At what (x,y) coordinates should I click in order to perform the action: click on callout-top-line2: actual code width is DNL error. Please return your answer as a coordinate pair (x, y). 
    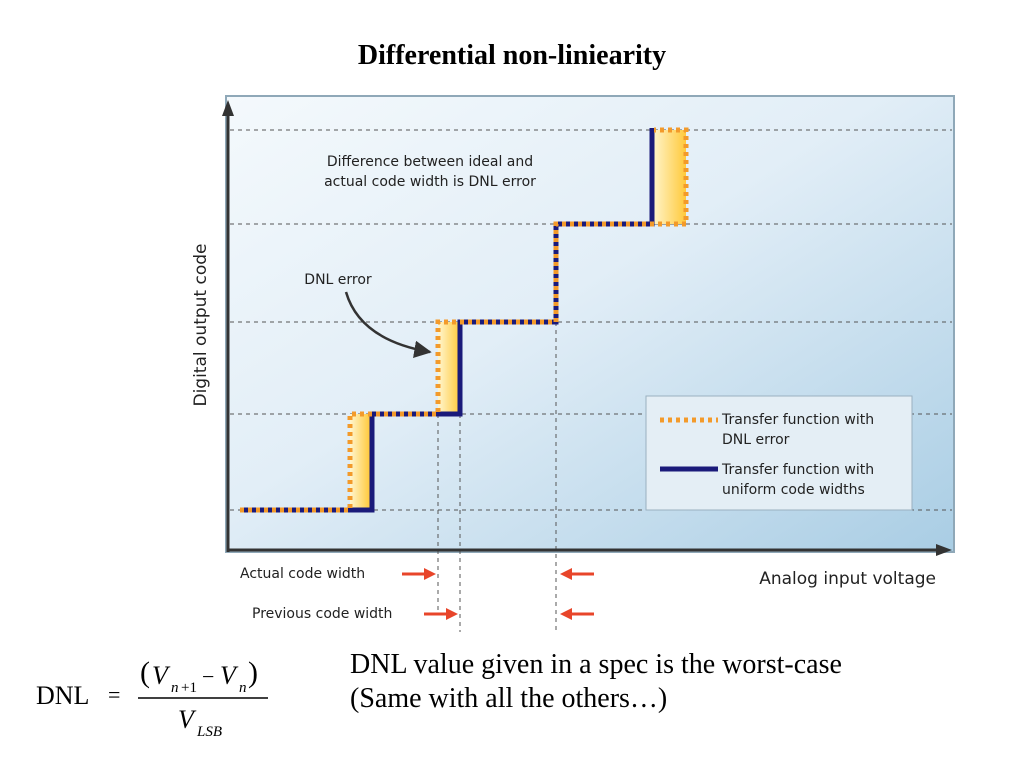
    Looking at the image, I should click on (430, 182).